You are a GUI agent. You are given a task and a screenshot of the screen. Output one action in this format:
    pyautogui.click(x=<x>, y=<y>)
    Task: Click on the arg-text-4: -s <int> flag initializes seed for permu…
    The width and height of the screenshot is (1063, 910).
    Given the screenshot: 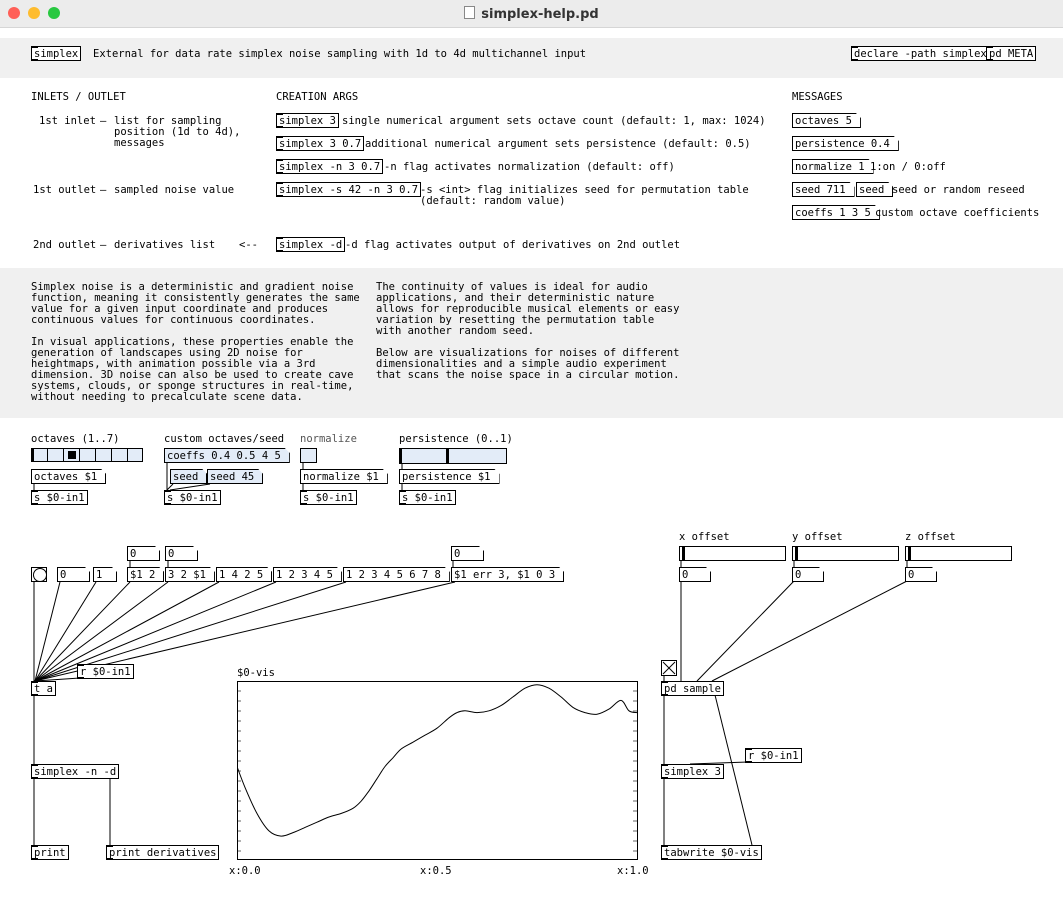 What is the action you would take?
    pyautogui.click(x=584, y=195)
    